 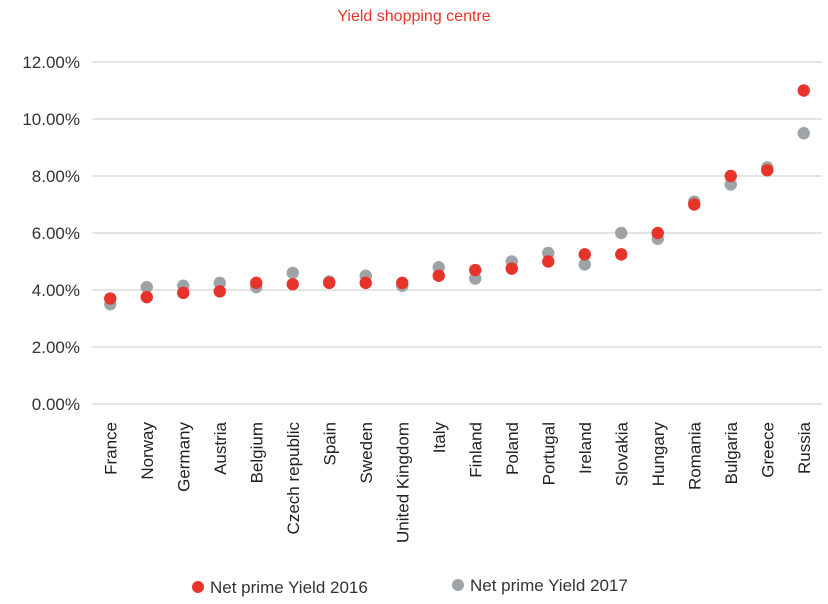 What do you see at coordinates (658, 454) in the screenshot?
I see `x-tick-label: Hungary` at bounding box center [658, 454].